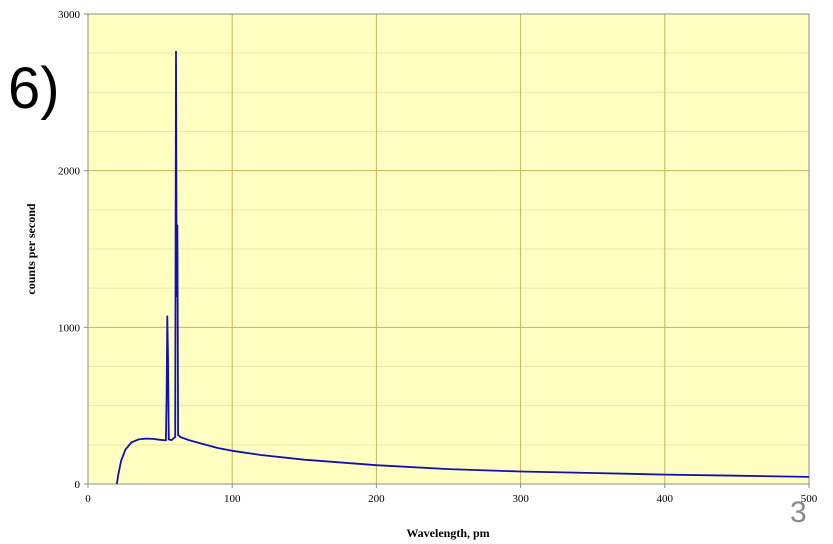  I want to click on x-tick-label: 0, so click(88, 499).